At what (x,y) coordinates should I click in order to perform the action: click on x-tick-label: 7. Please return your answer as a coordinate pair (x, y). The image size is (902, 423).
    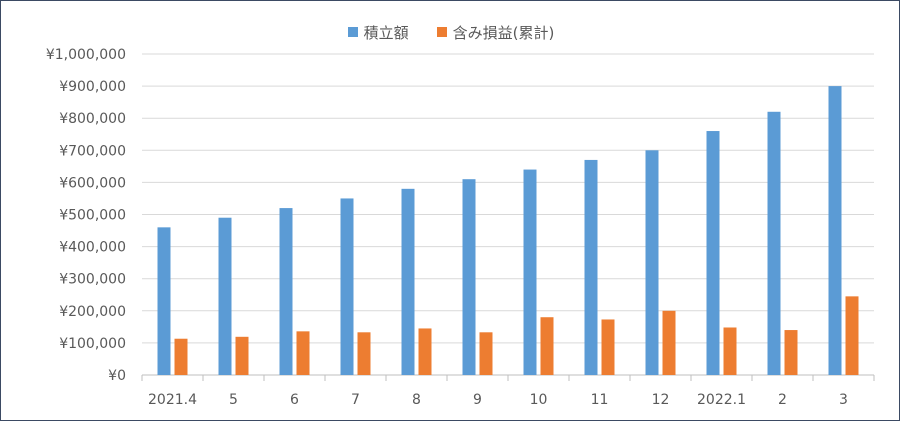
    Looking at the image, I should click on (355, 400).